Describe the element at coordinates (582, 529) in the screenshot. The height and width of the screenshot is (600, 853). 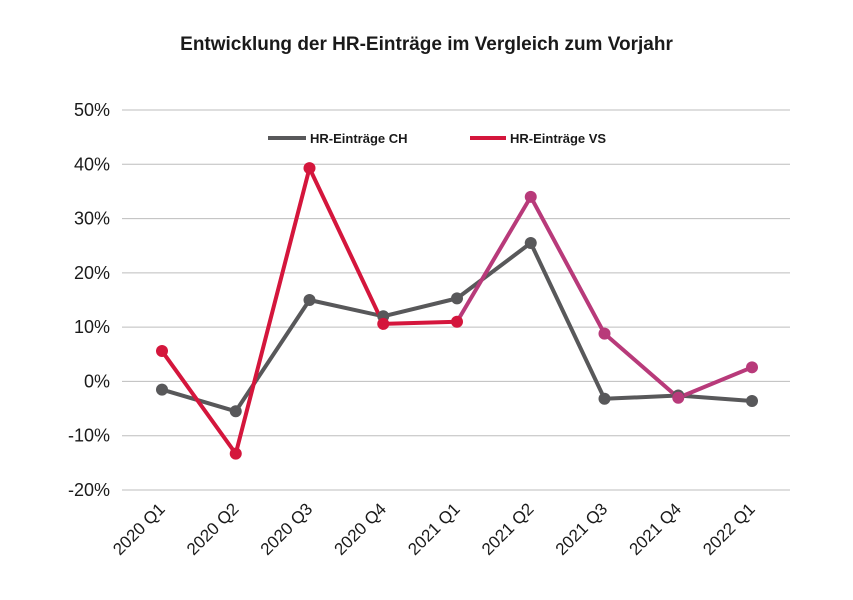
I see `x-tick-label: 2021 Q3` at that location.